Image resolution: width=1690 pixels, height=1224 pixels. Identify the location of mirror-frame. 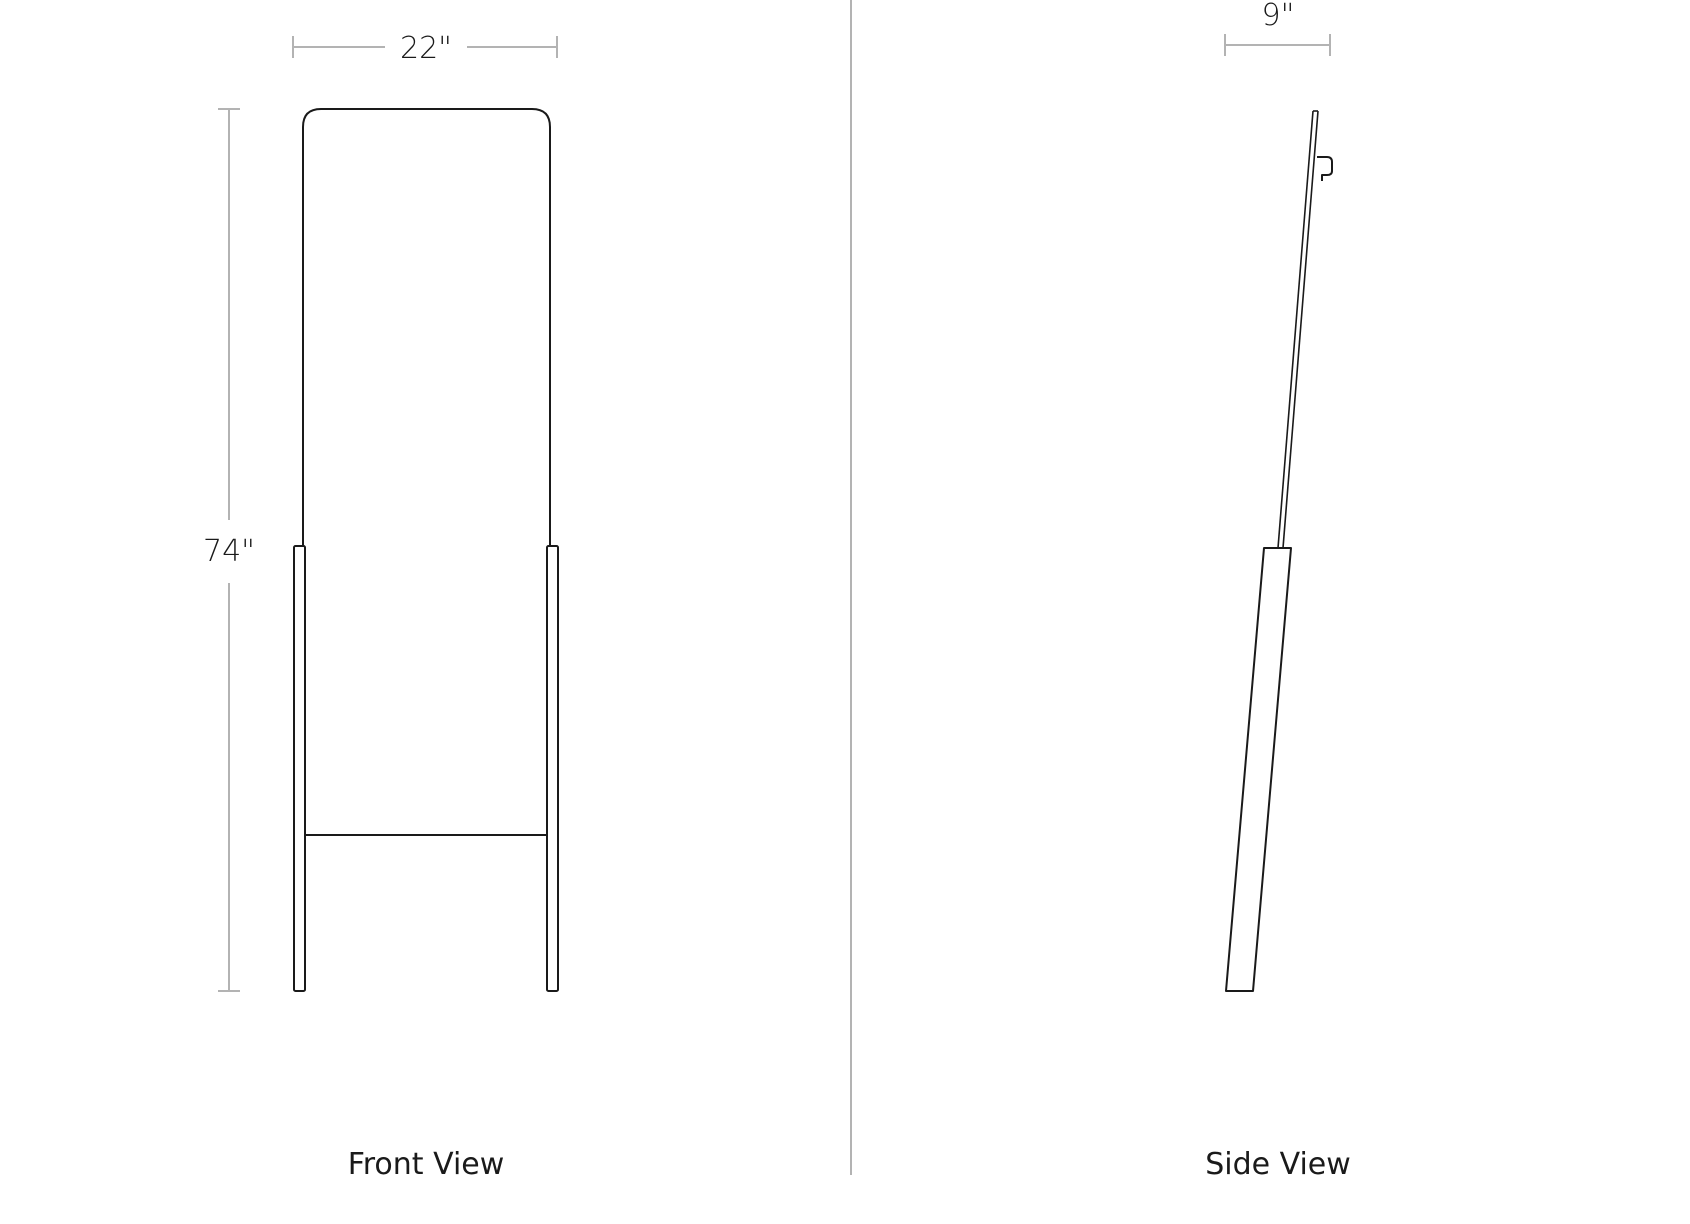
(426, 327).